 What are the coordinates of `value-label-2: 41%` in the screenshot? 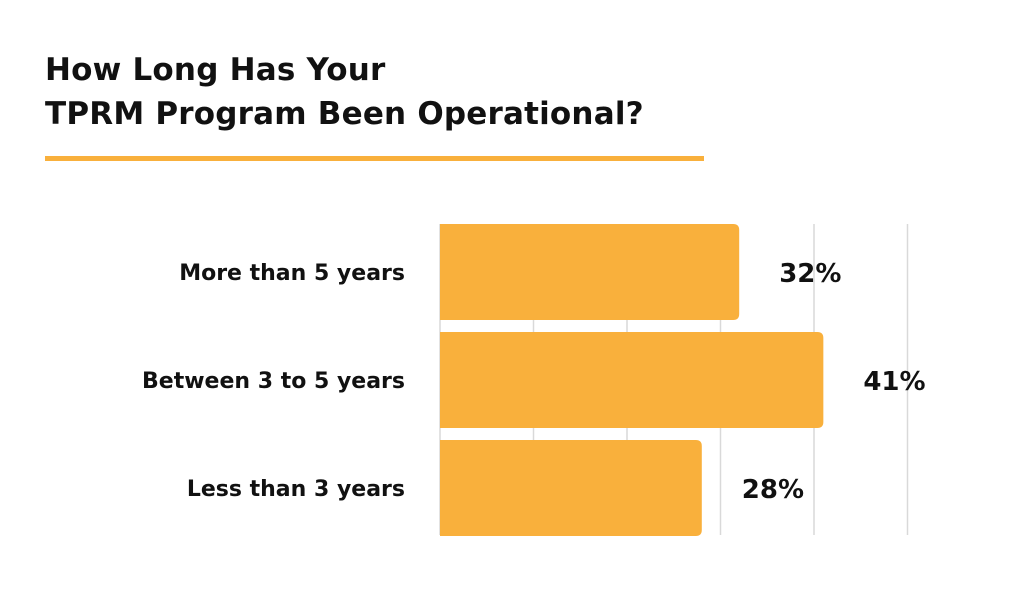 It's located at (894, 382).